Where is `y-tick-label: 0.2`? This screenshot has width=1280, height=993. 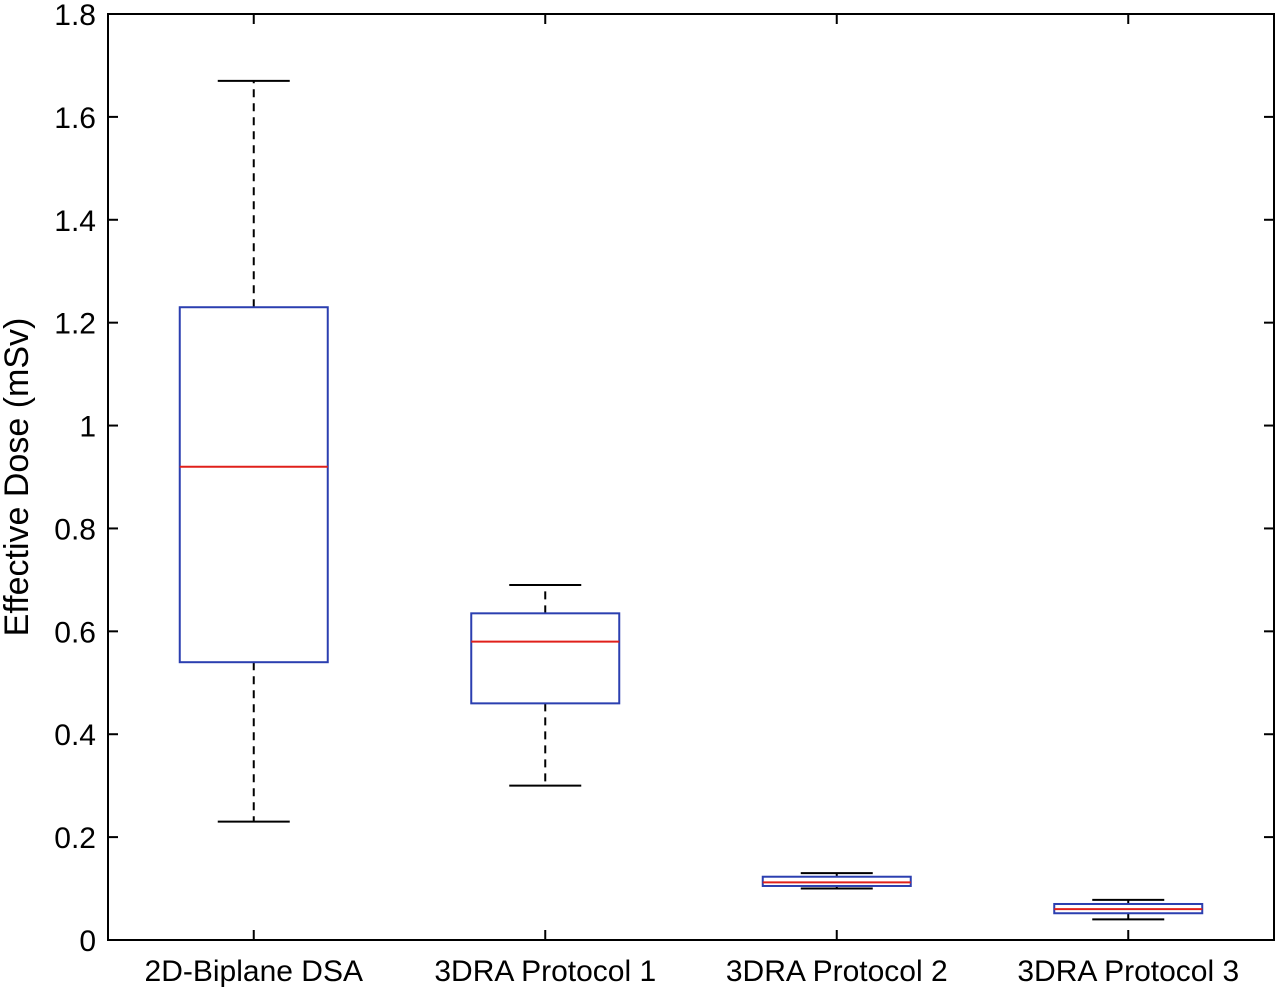 y-tick-label: 0.2 is located at coordinates (75, 838).